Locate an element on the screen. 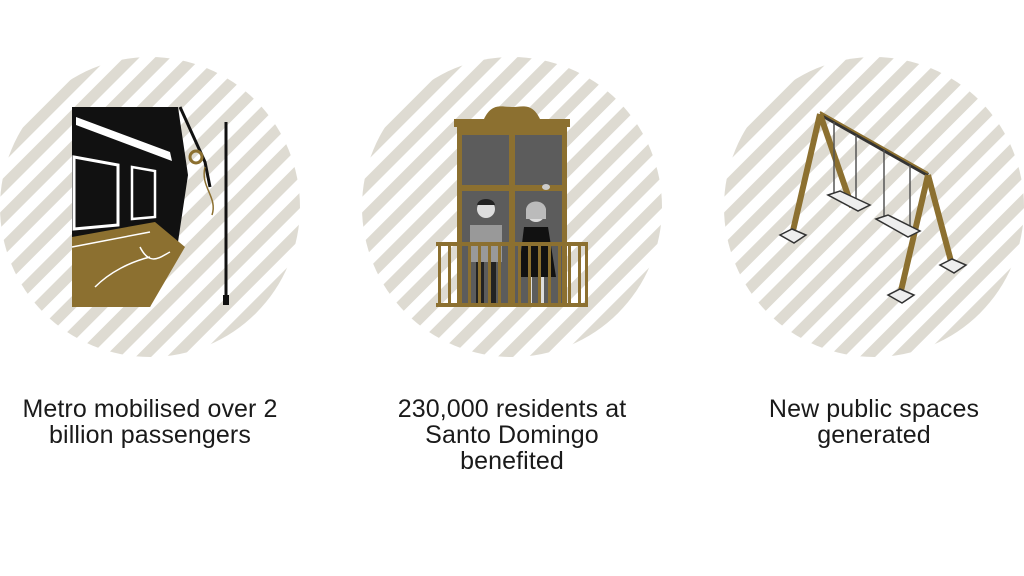 The height and width of the screenshot is (576, 1024). public-spaces-caption: New public spaces generated is located at coordinates (874, 422).